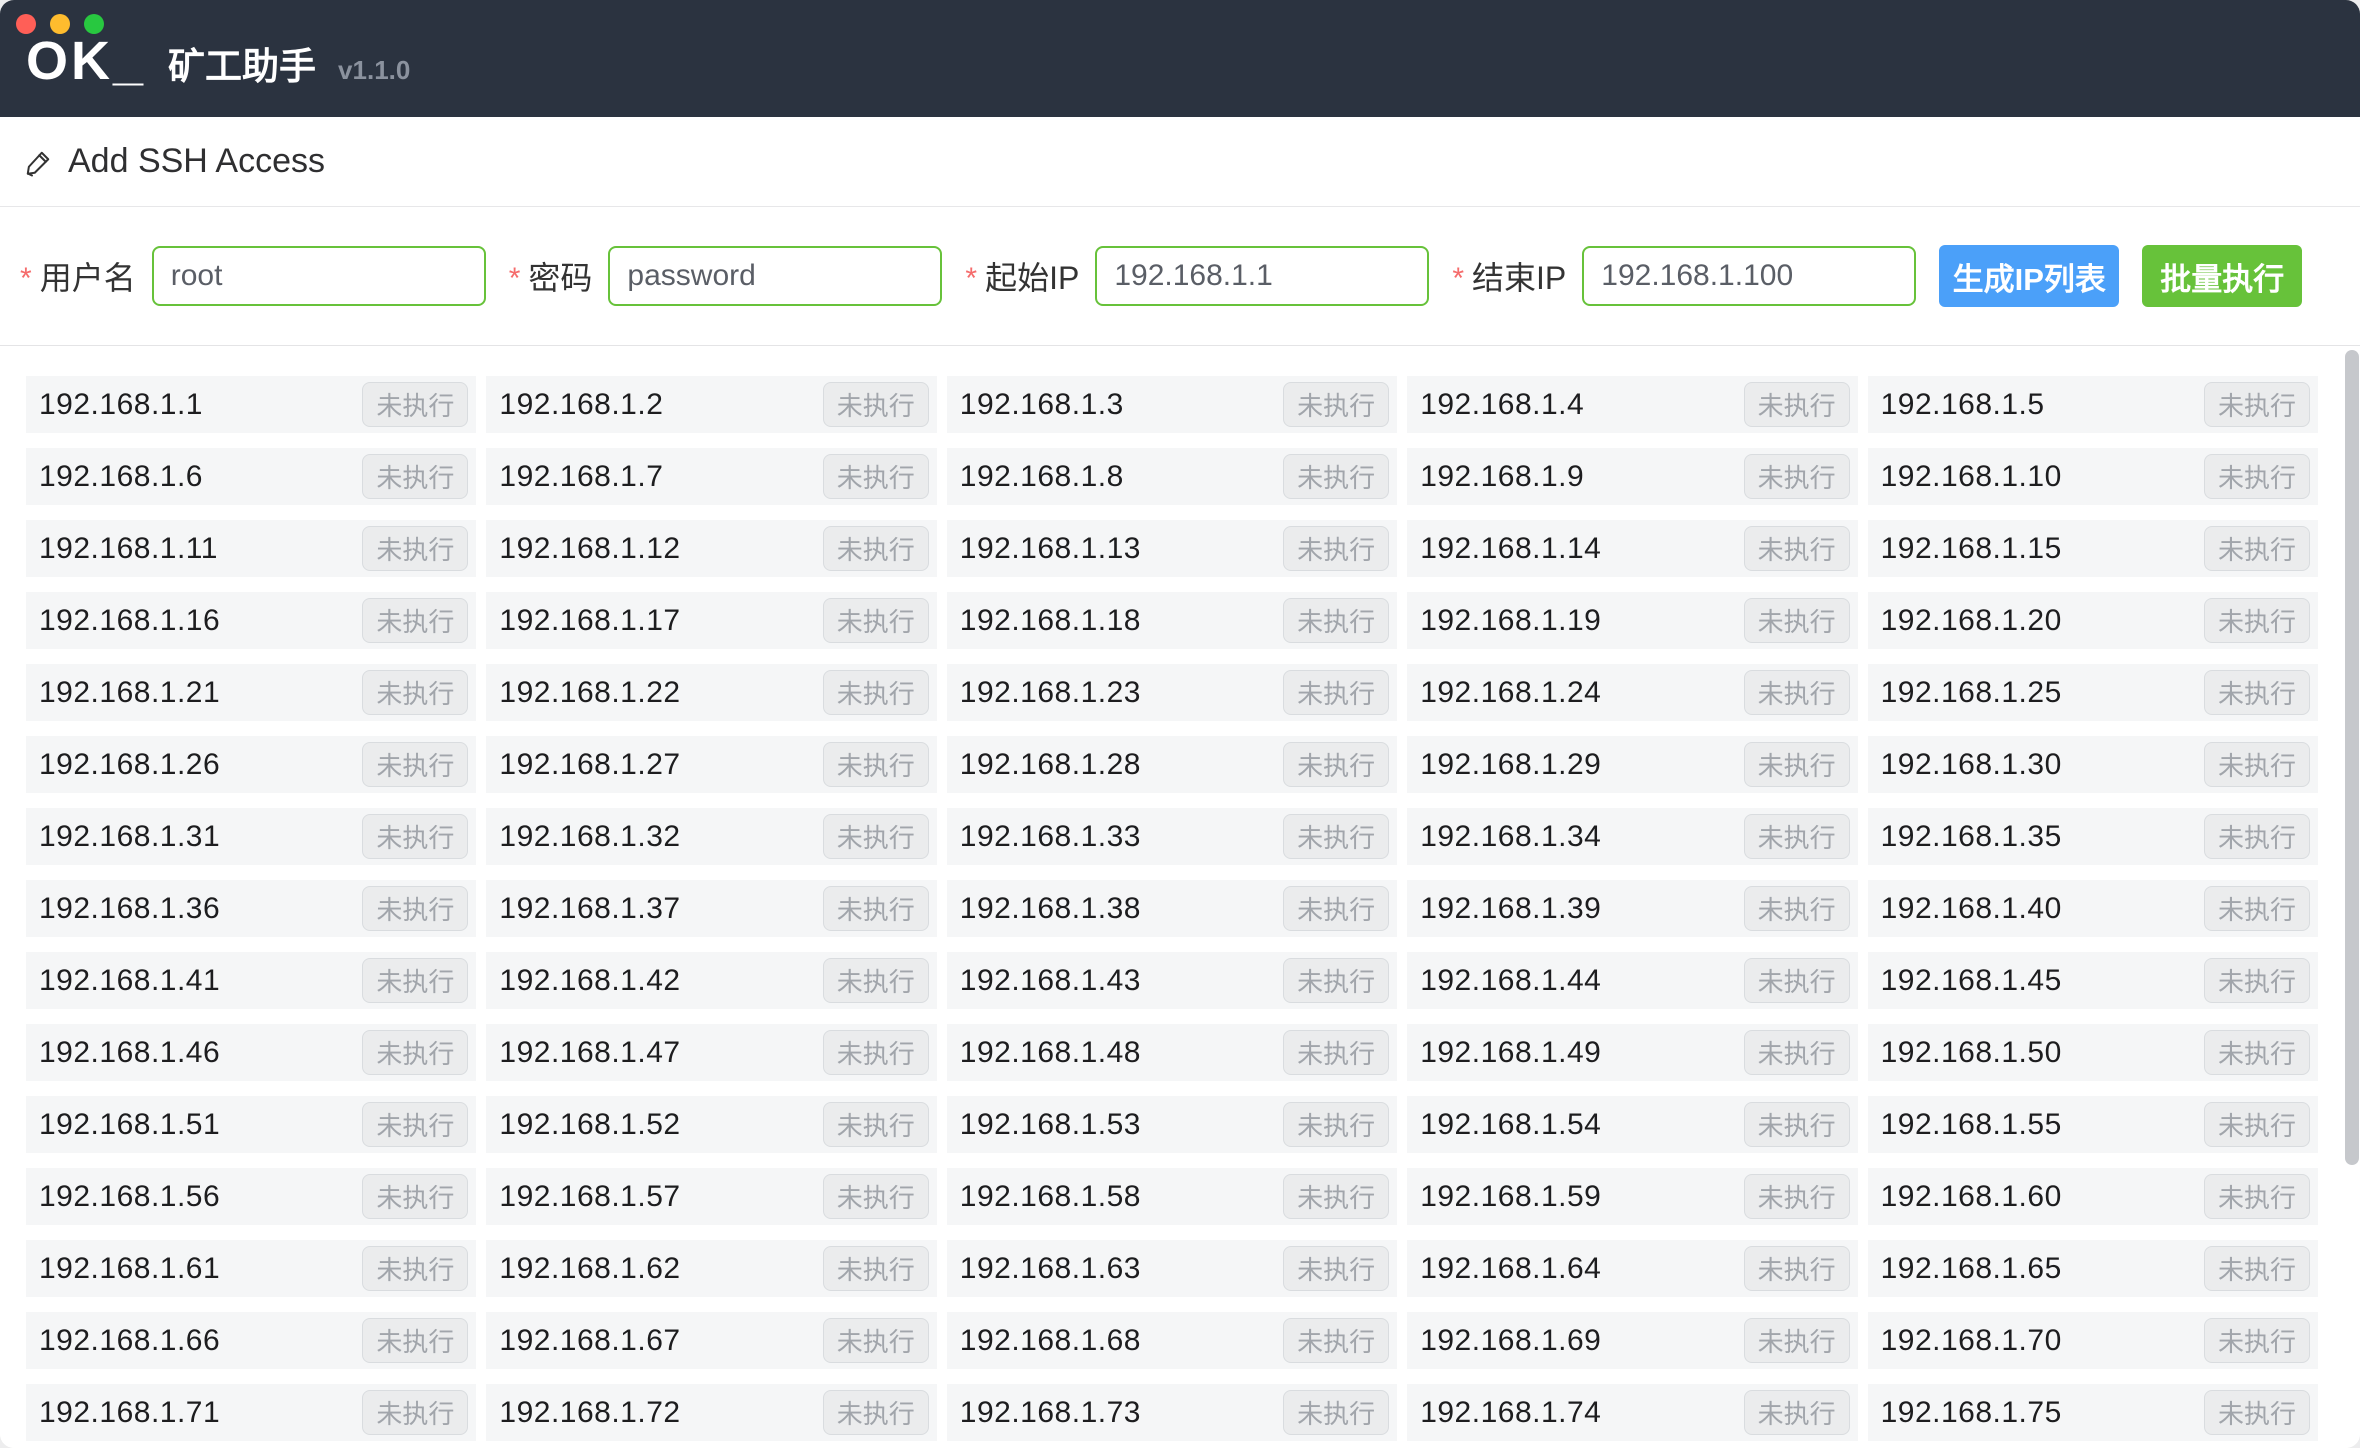  Describe the element at coordinates (60, 24) in the screenshot. I see `minimize-window-button` at that location.